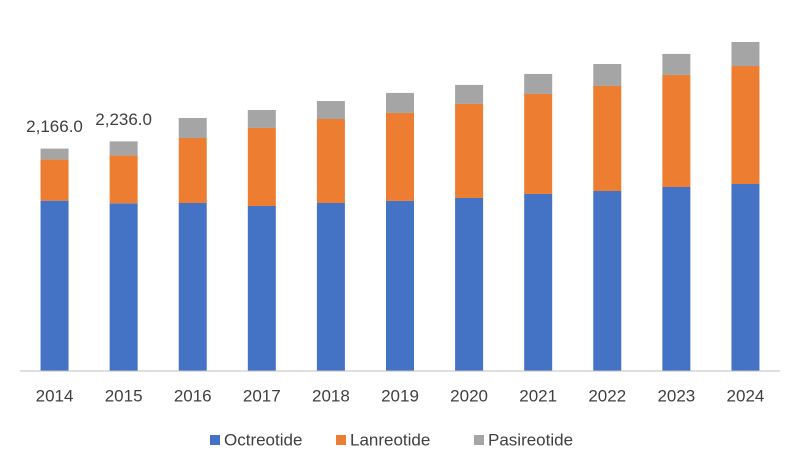  I want to click on legend-label: Pasireotide, so click(530, 439).